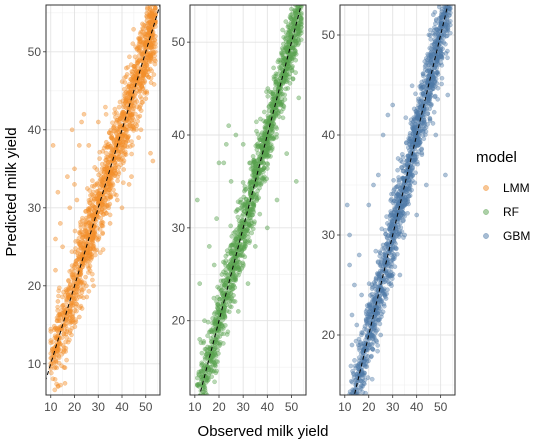 The height and width of the screenshot is (444, 550). Describe the element at coordinates (393, 407) in the screenshot. I see `x-tick-label: 30` at that location.